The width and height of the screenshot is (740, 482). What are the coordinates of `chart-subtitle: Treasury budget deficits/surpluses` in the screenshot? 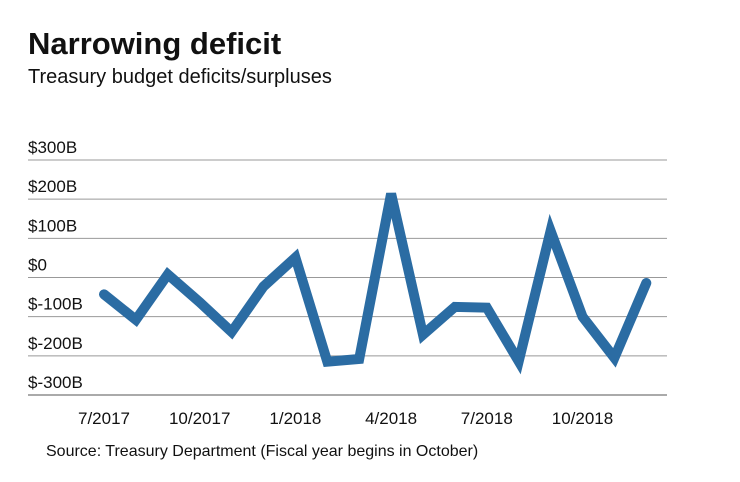 It's located at (180, 77).